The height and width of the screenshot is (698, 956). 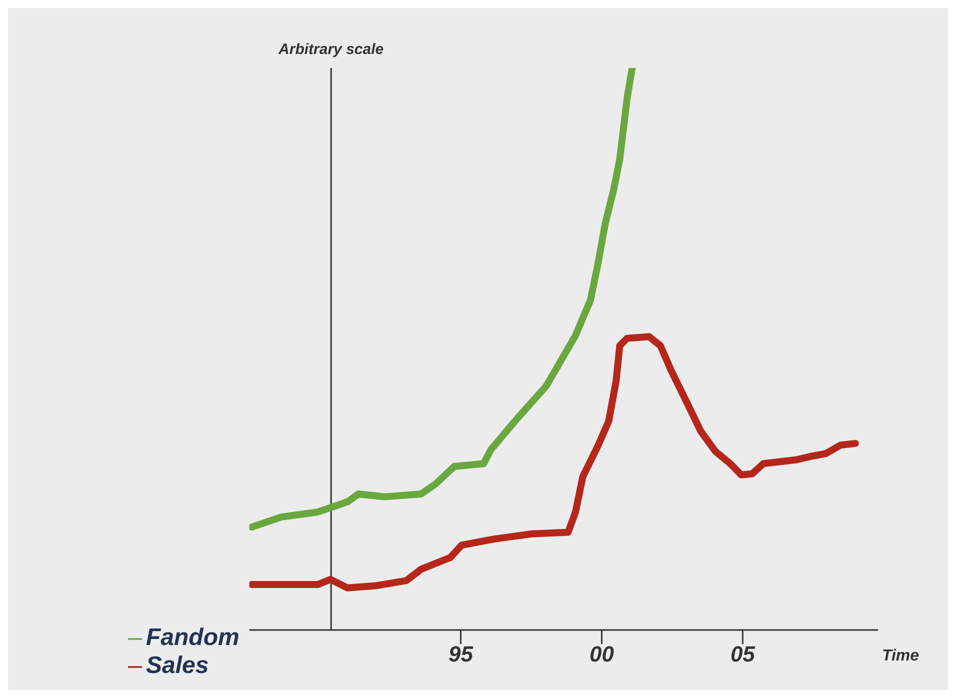 I want to click on x-tick-label: 95, so click(x=461, y=654).